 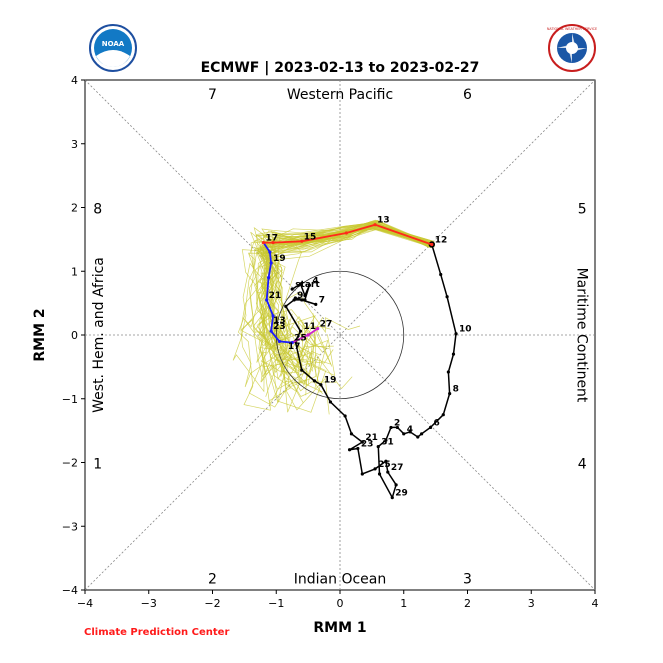 What do you see at coordinates (330, 381) in the screenshot?
I see `observed-date-label: 19` at bounding box center [330, 381].